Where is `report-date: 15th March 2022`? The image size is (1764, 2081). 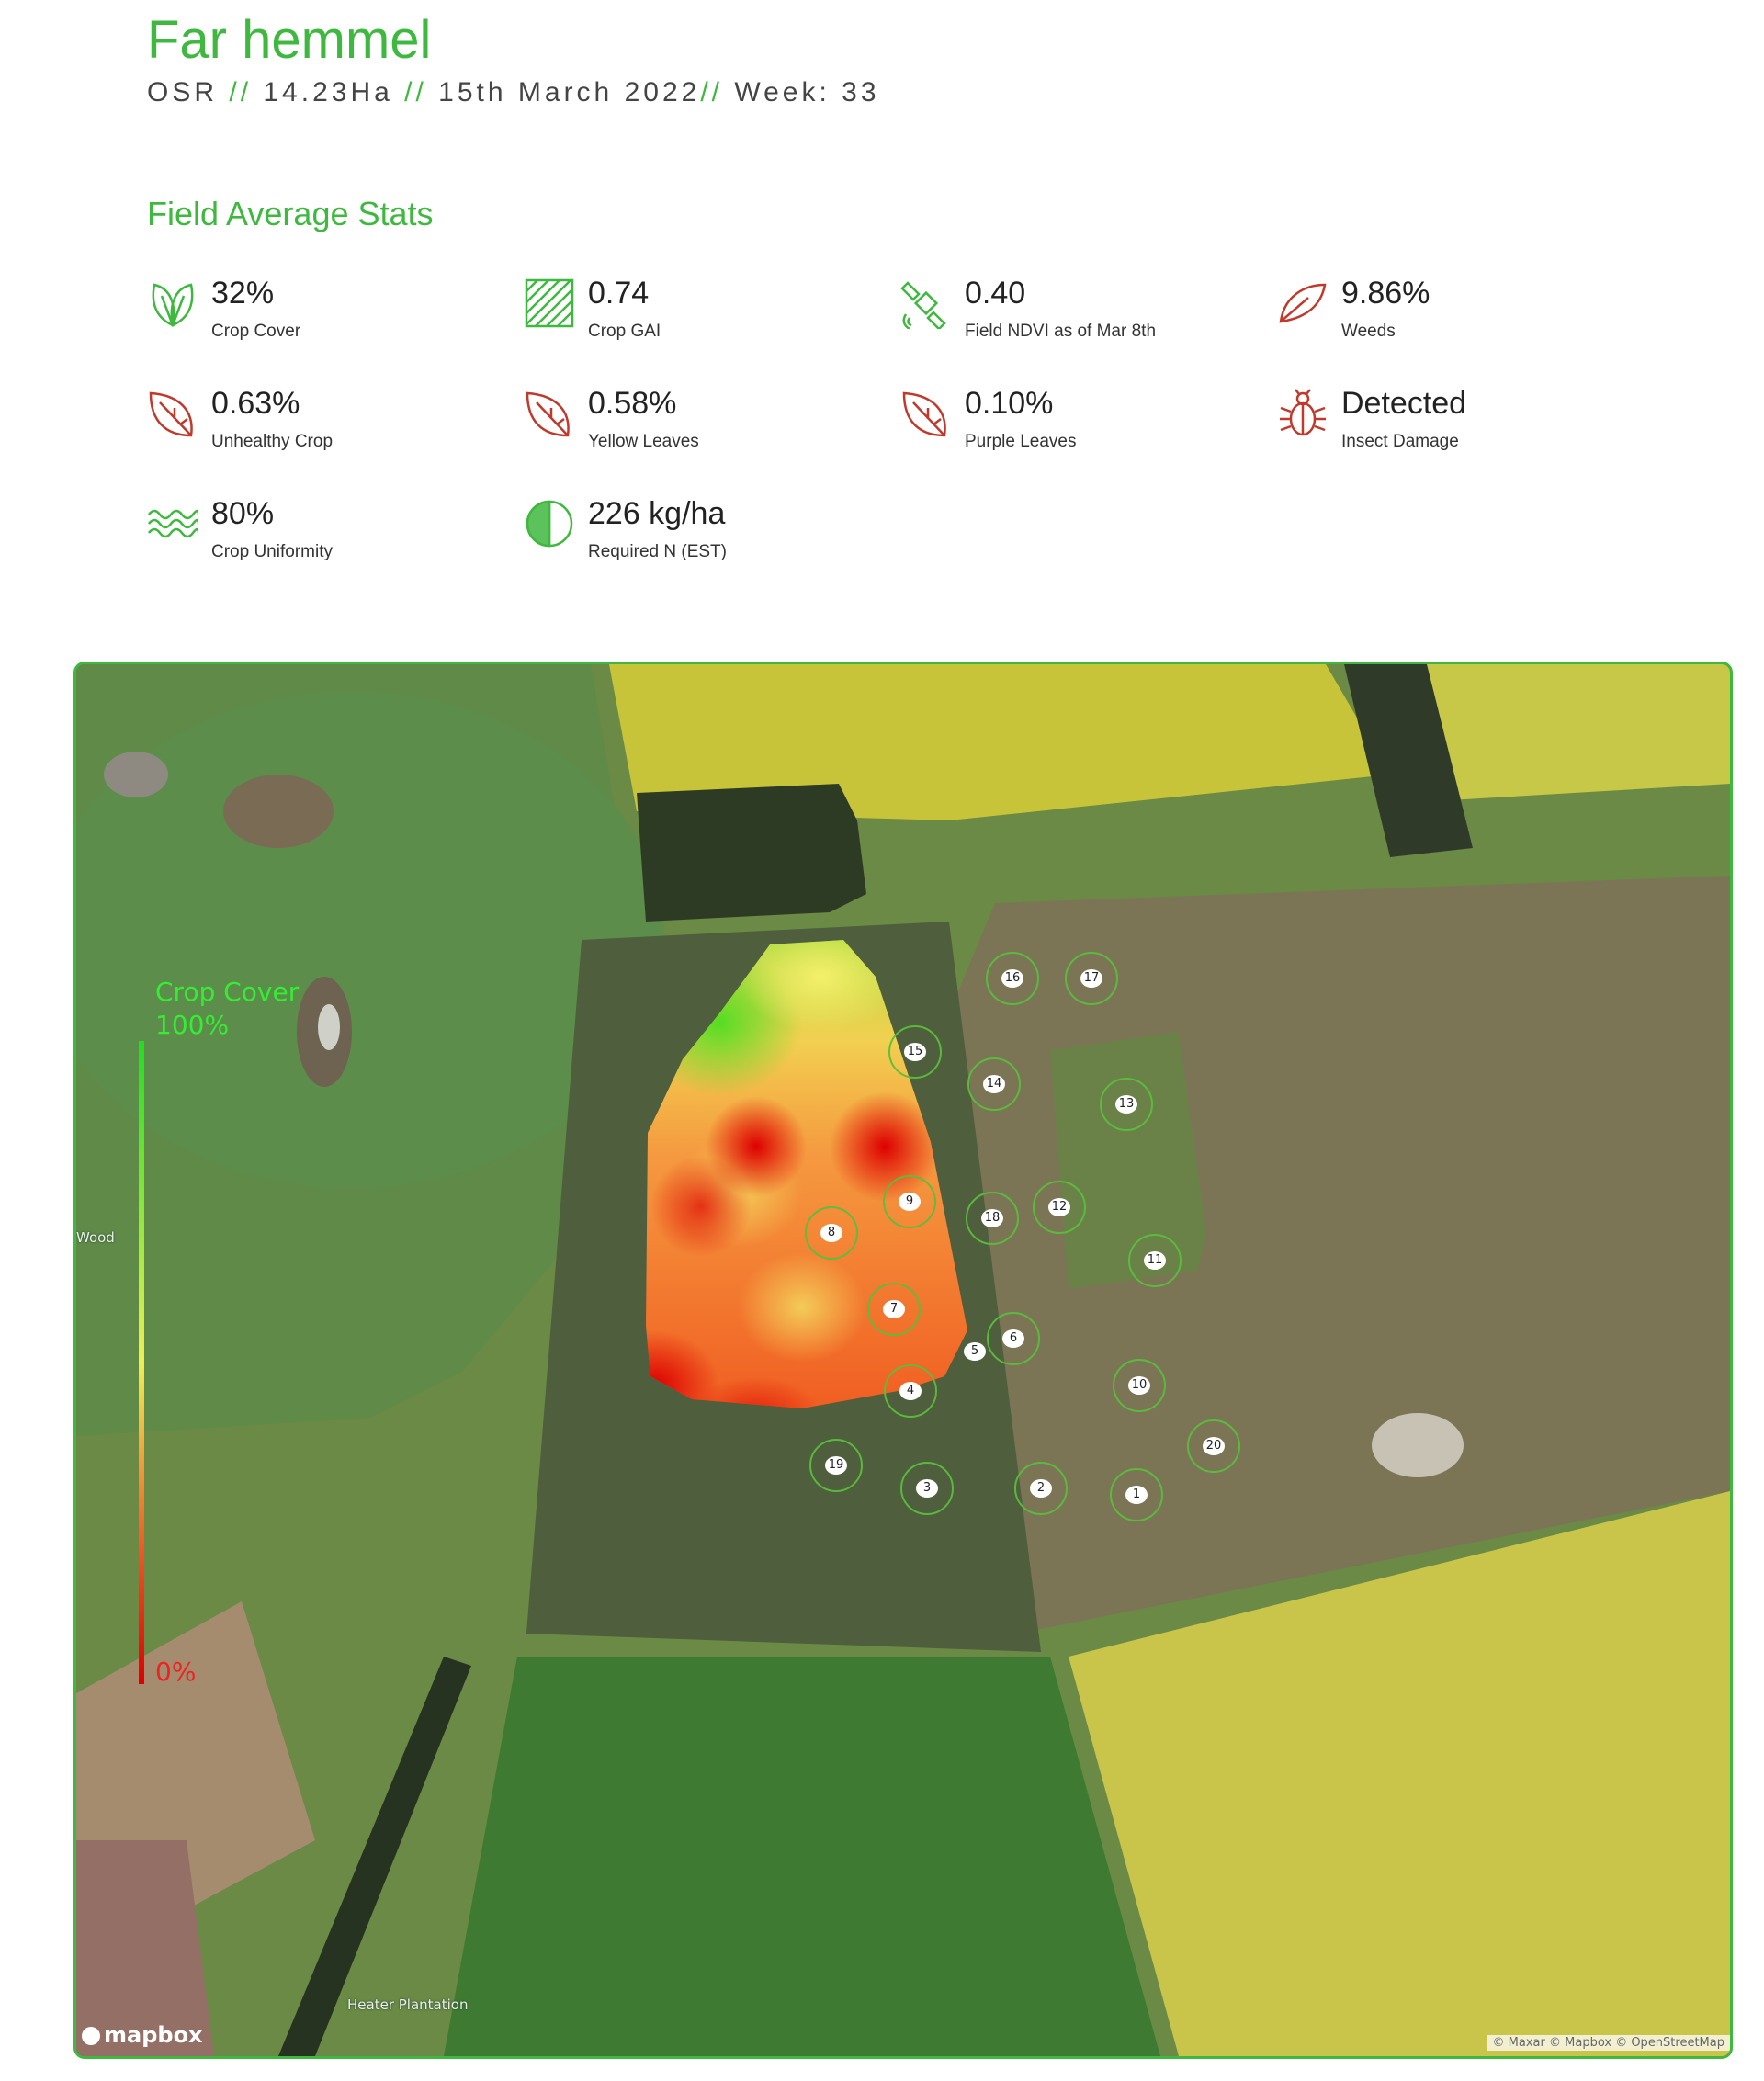 report-date: 15th March 2022 is located at coordinates (569, 92).